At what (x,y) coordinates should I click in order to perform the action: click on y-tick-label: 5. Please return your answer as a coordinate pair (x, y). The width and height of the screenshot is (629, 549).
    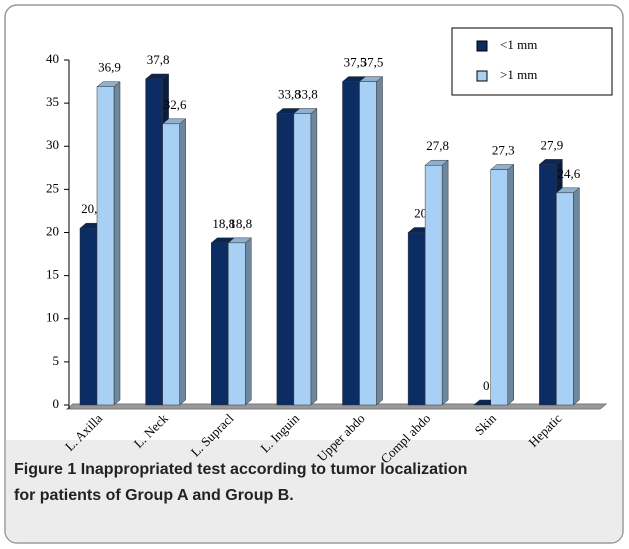
    Looking at the image, I should click on (56, 360).